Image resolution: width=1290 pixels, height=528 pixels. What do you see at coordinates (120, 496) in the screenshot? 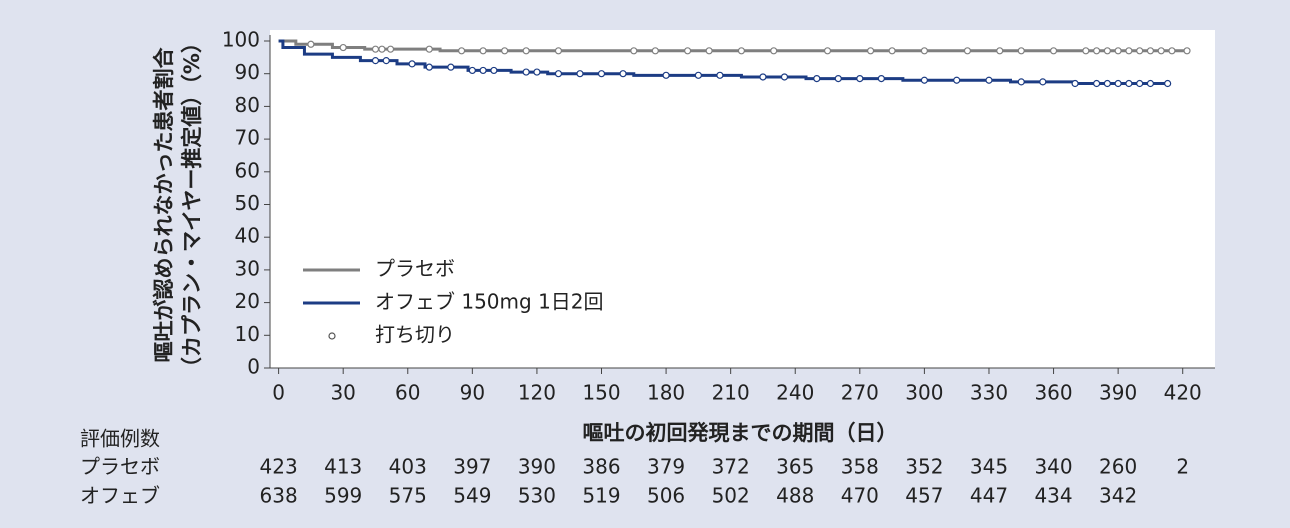
I see `risk-row-name: オフェブ` at bounding box center [120, 496].